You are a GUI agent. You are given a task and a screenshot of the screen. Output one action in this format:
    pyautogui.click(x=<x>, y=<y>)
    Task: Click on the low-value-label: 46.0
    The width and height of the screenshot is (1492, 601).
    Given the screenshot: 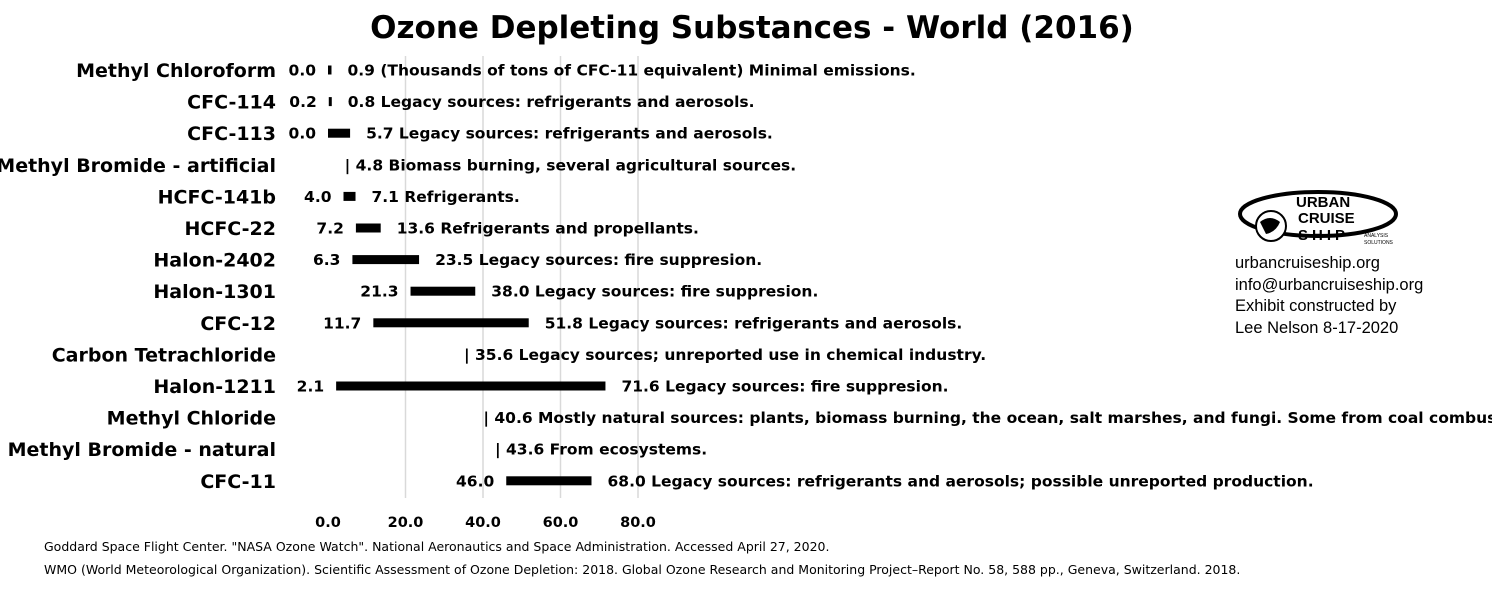 What is the action you would take?
    pyautogui.click(x=475, y=481)
    